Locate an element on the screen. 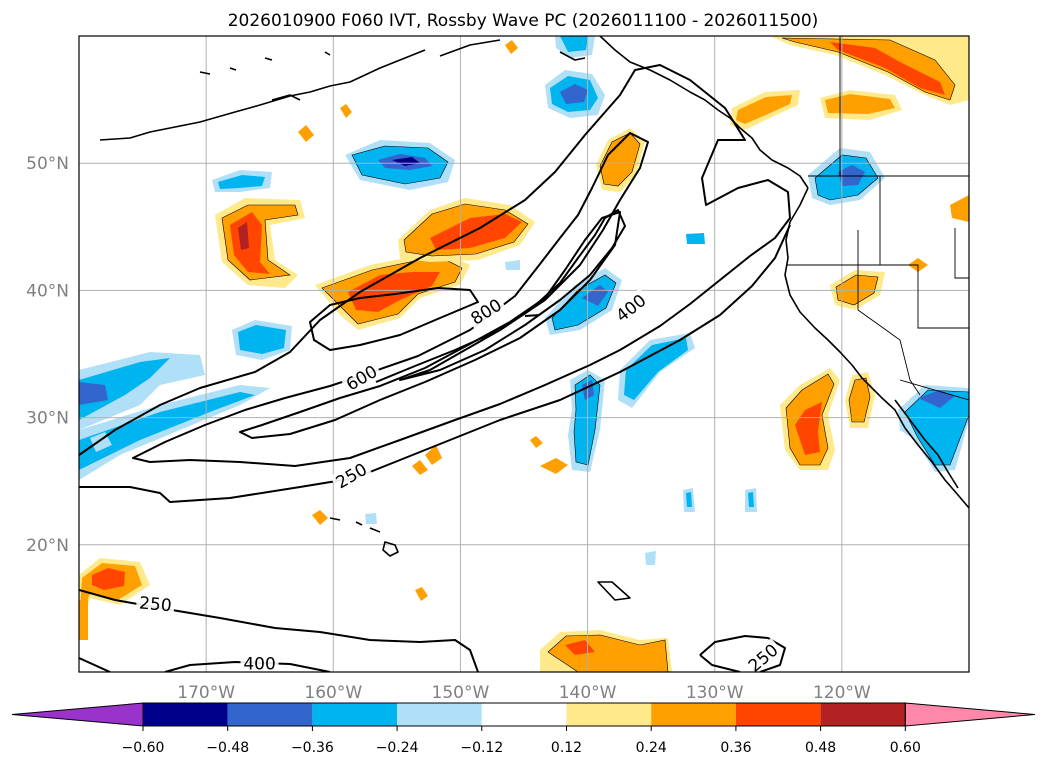 Image resolution: width=1047 pixels, height=765 pixels. longitude-tick-label: 130°W is located at coordinates (715, 693).